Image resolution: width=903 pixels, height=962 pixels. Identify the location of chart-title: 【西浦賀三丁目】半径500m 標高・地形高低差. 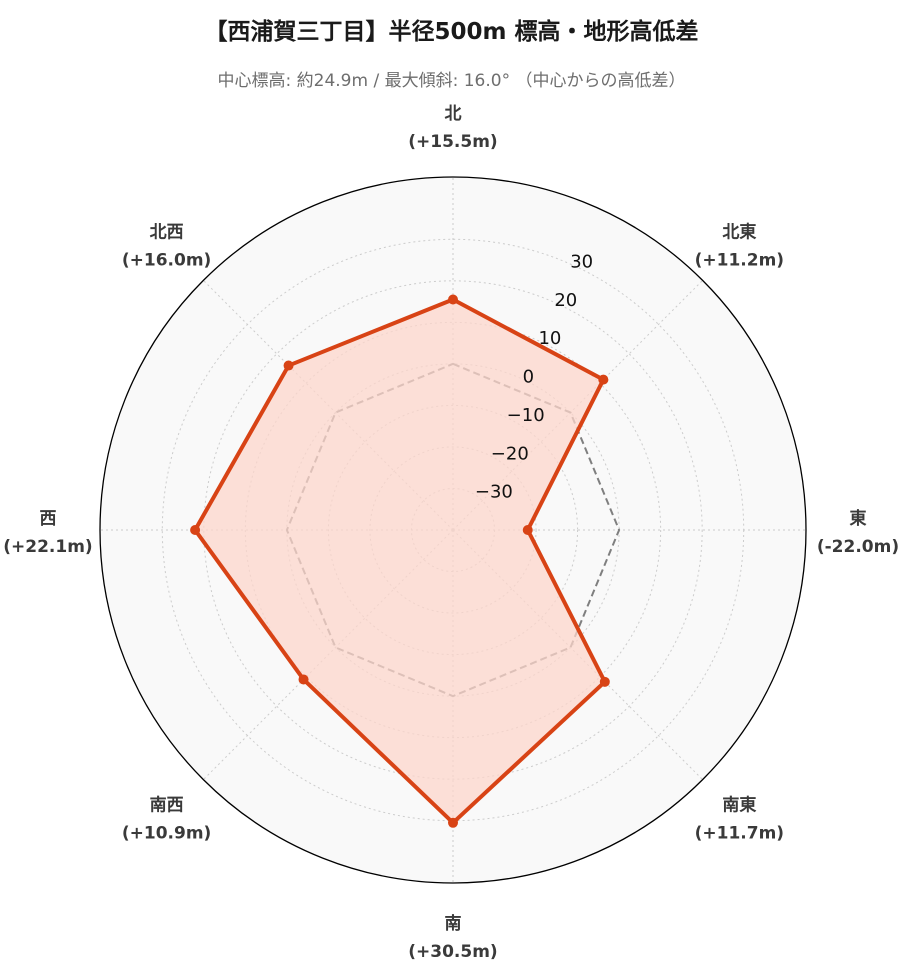
(451, 32).